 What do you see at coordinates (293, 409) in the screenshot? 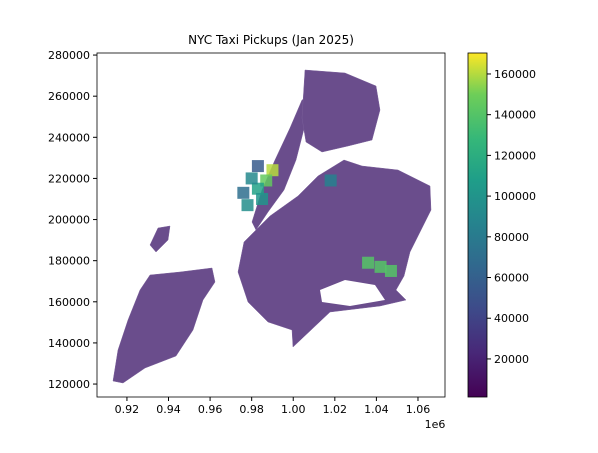
I see `x-tick-label: 1.00` at bounding box center [293, 409].